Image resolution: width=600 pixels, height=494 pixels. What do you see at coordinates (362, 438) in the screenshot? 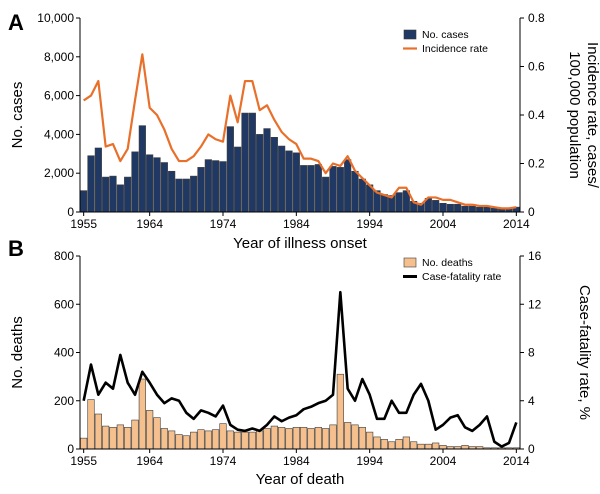
I see `bar-1993` at bounding box center [362, 438].